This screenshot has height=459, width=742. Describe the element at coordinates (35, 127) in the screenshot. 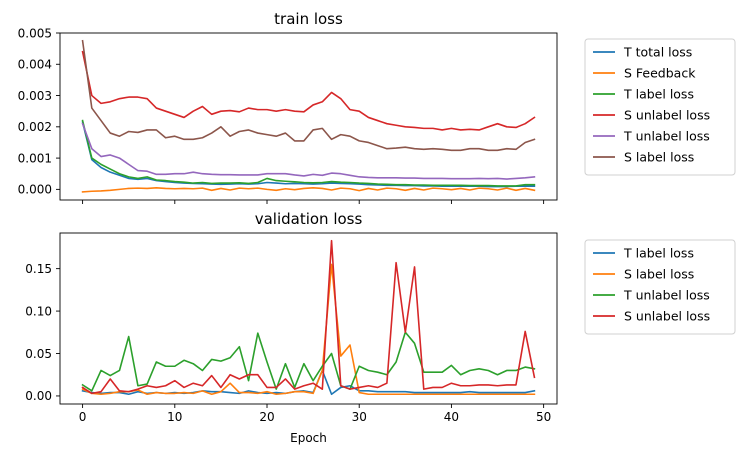

I see `y-tick-label: 0.002` at that location.